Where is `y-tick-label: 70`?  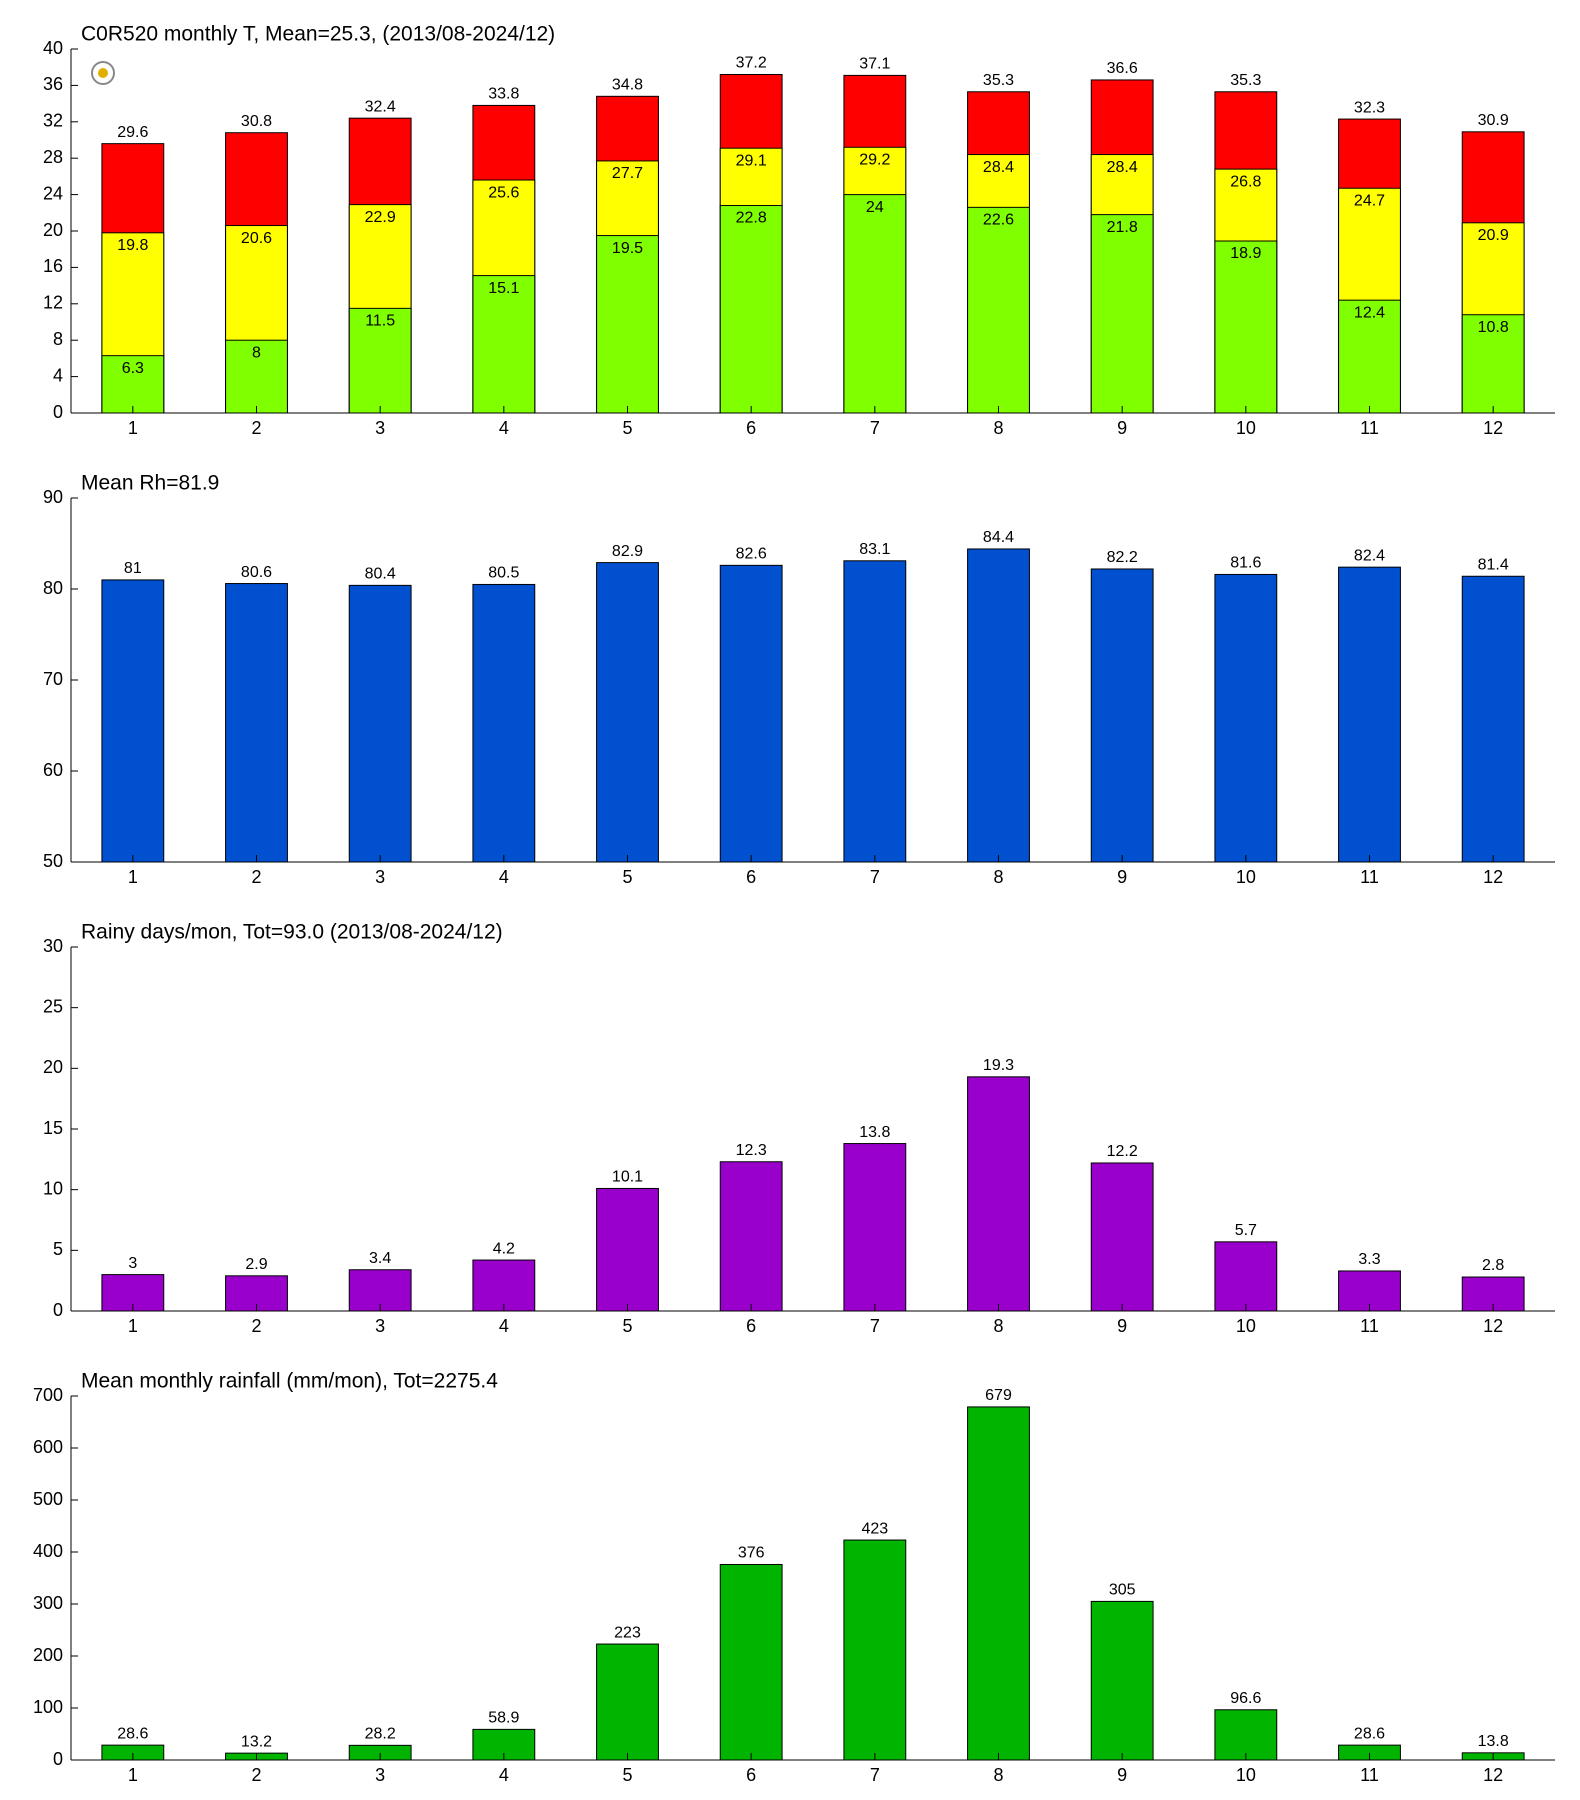
y-tick-label: 70 is located at coordinates (53, 679).